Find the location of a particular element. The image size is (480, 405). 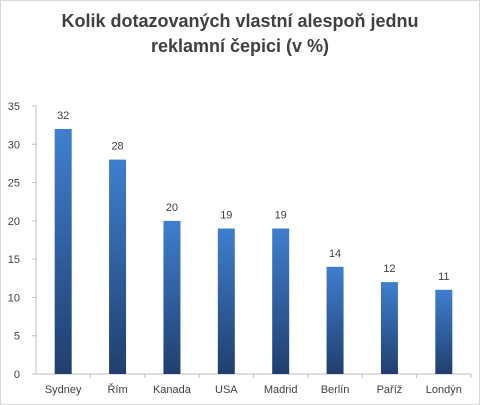

x-tick-label: Sydney is located at coordinates (63, 390).